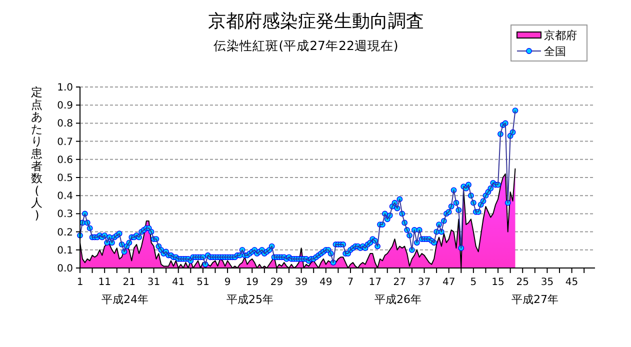  I want to click on x-tick-label: 11, so click(104, 282).